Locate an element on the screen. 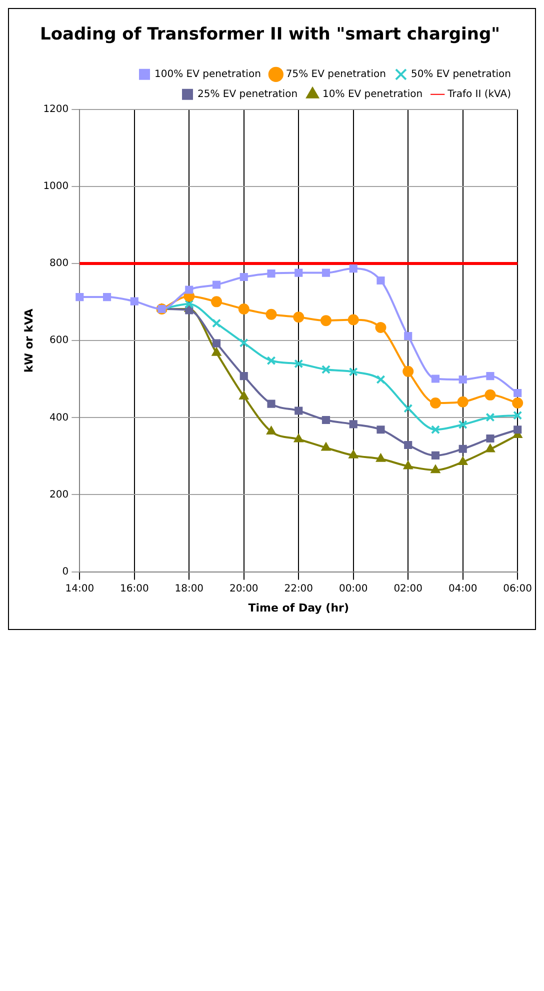 The height and width of the screenshot is (991, 544). legend-label: Trafo II (kVA) is located at coordinates (479, 94).